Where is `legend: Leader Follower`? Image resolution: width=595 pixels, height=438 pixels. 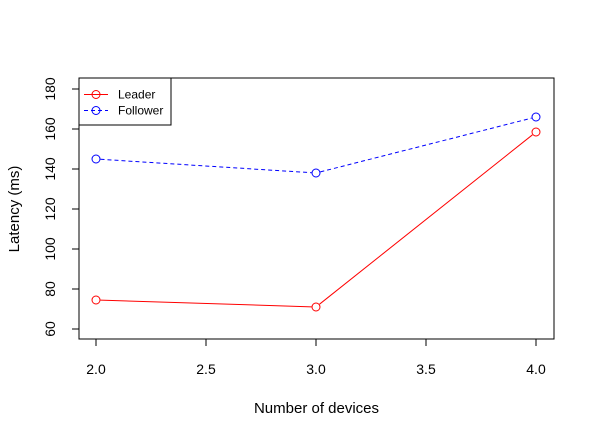 legend: Leader Follower is located at coordinates (125, 101).